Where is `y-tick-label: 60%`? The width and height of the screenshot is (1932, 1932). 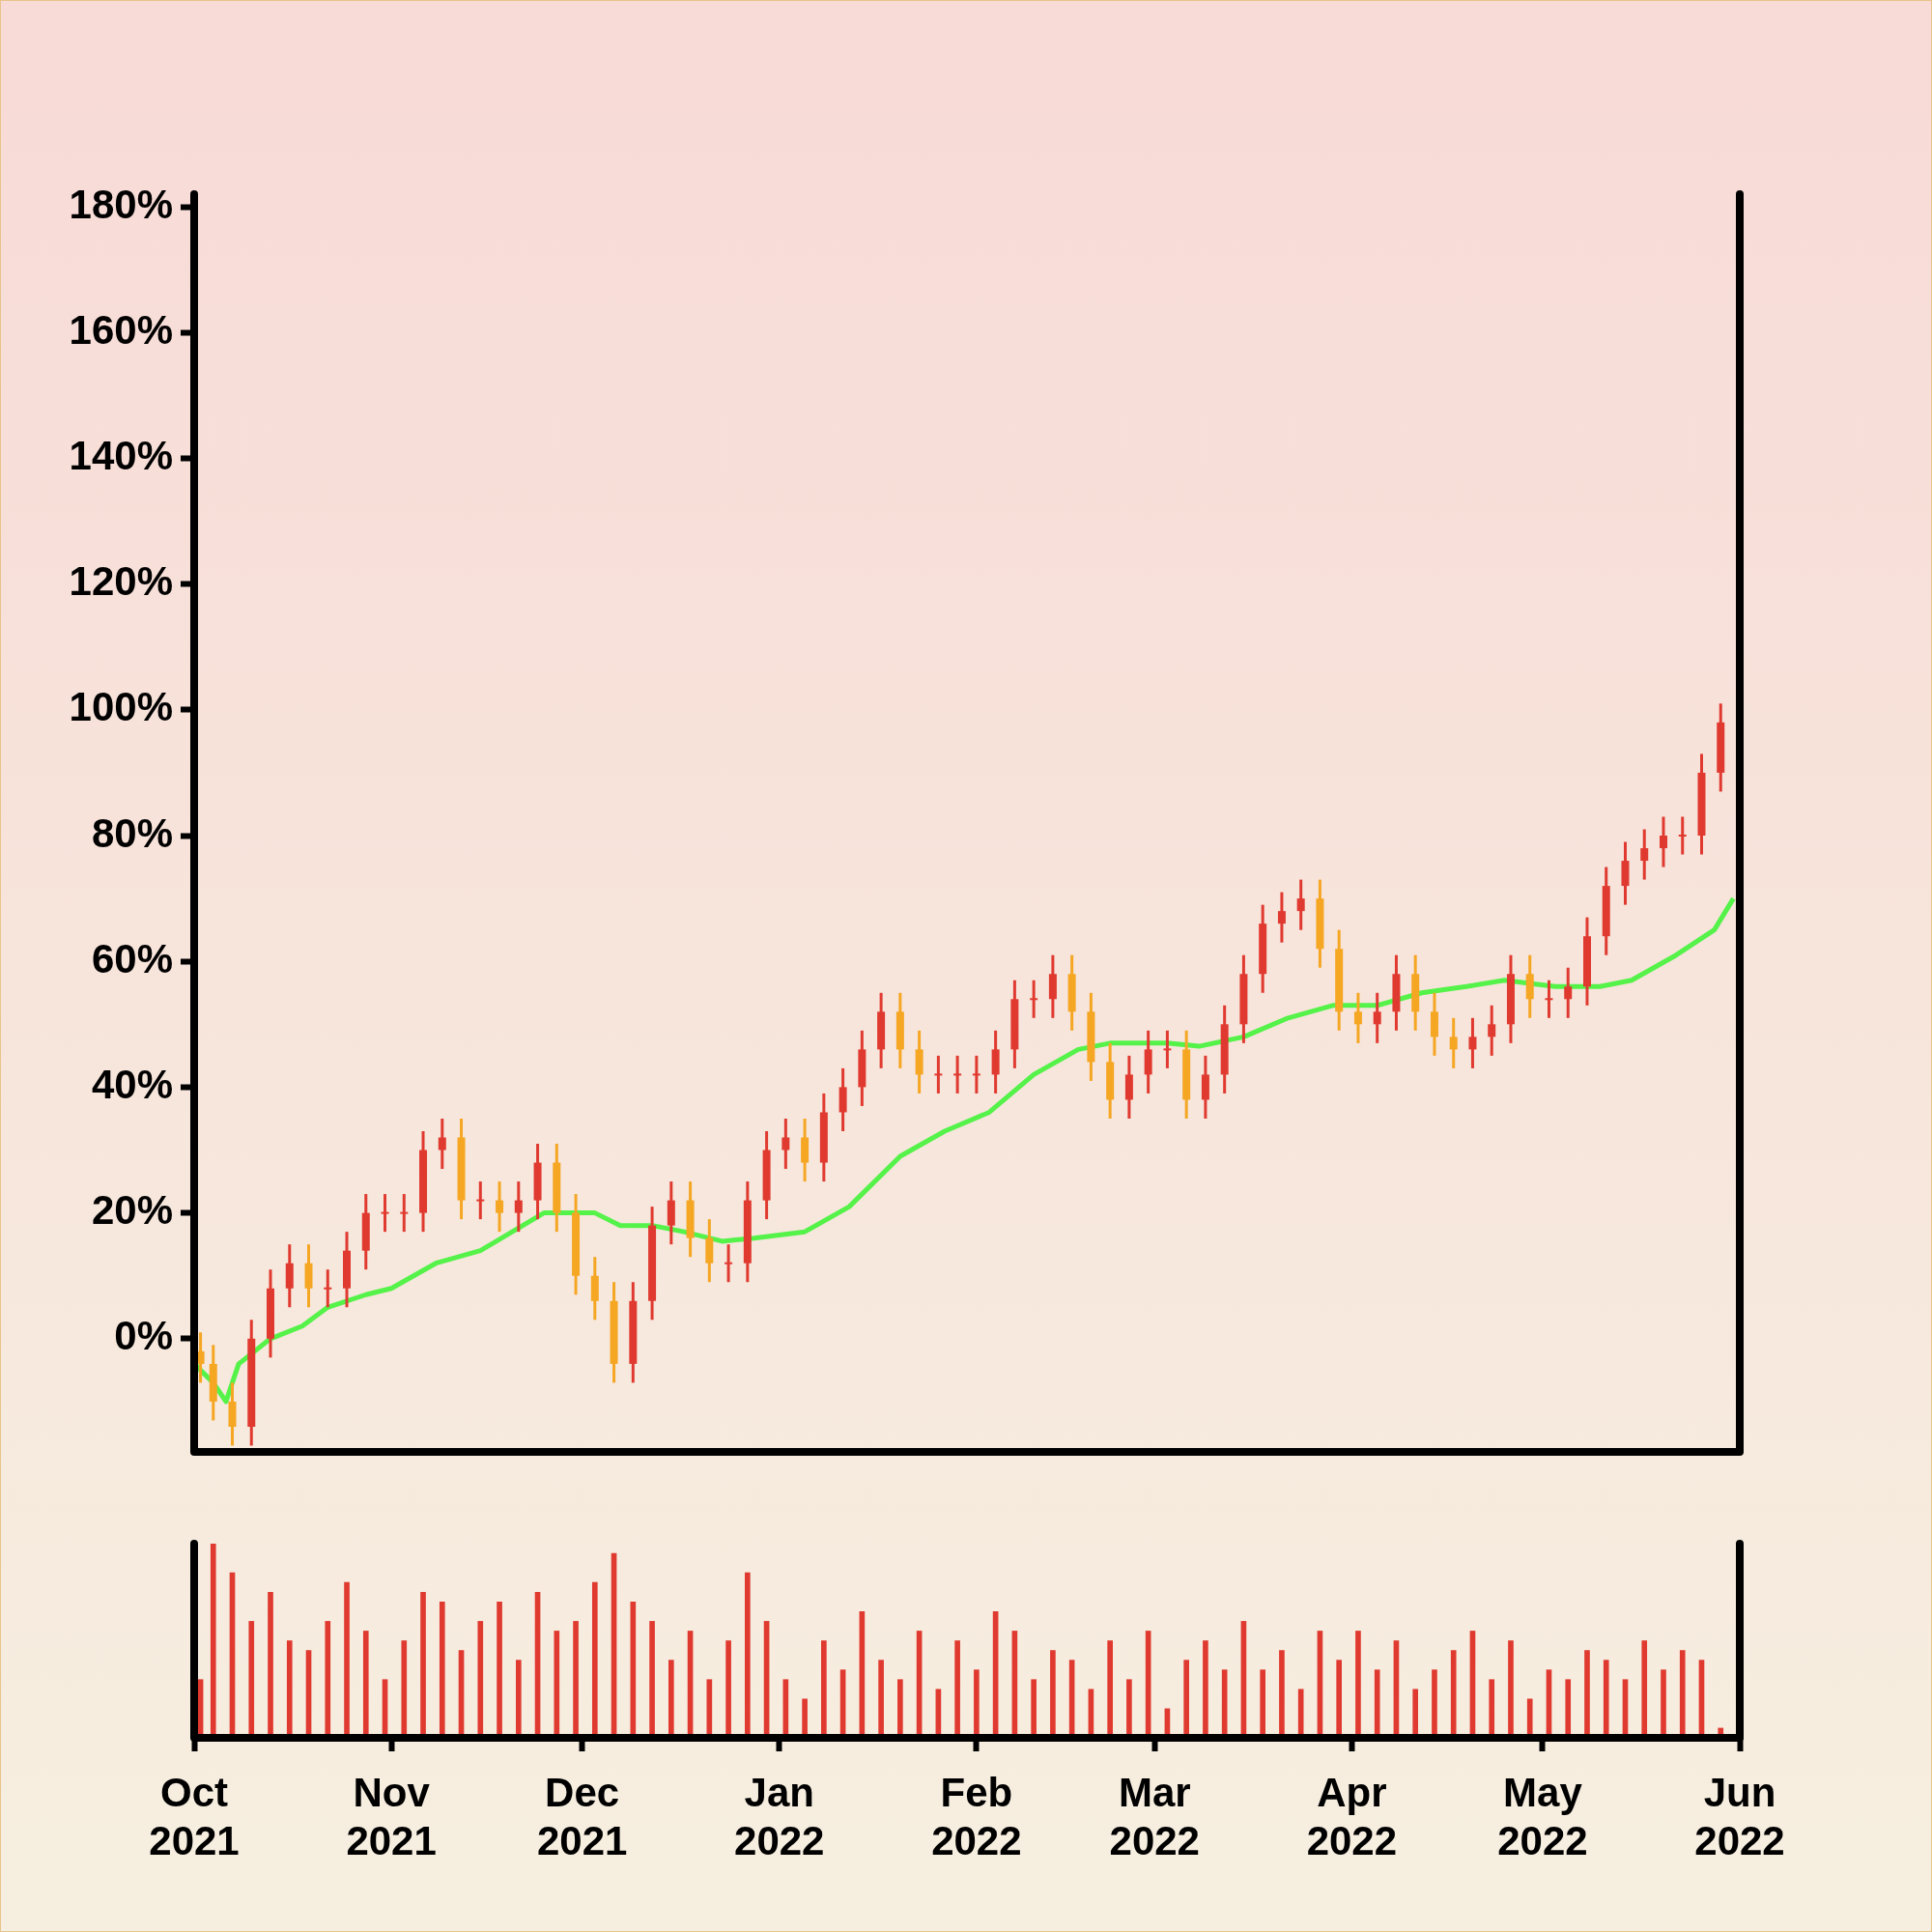
y-tick-label: 60% is located at coordinates (132, 958).